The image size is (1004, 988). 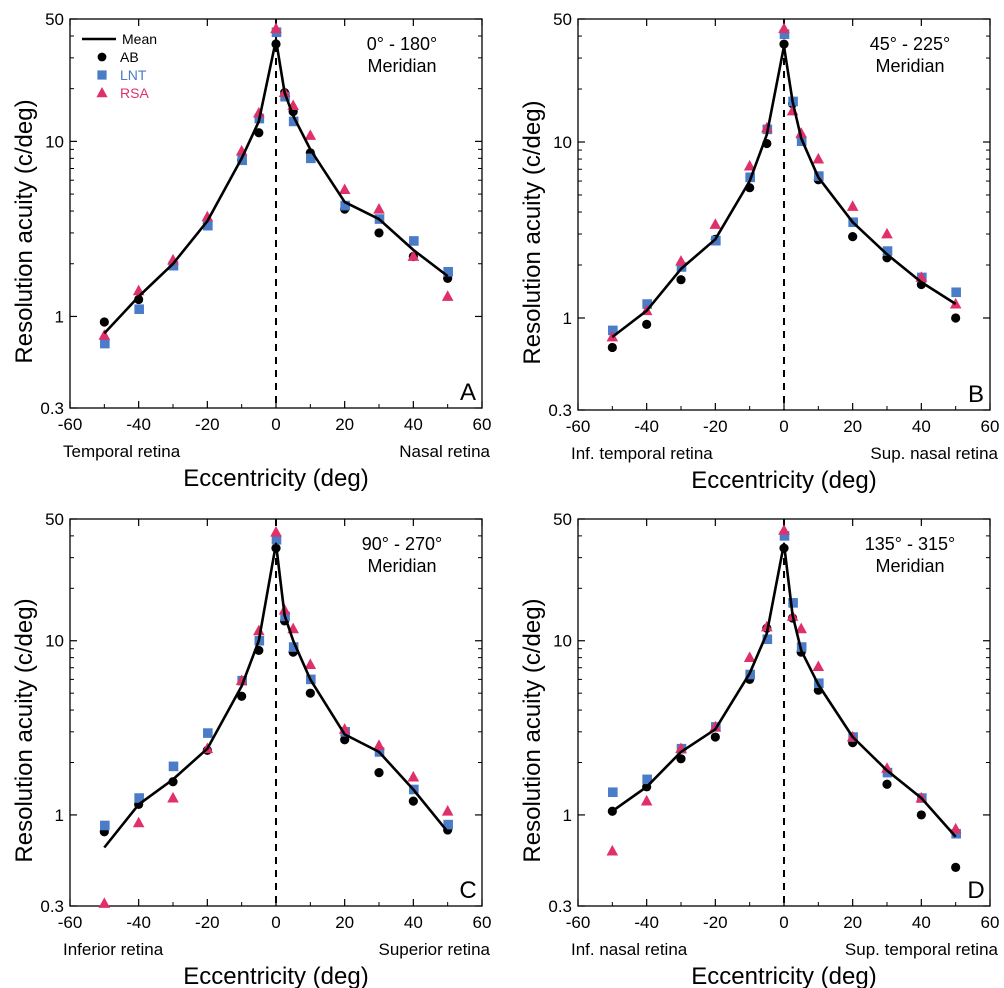 I want to click on retina-label-left: Inf. nasal retina, so click(x=629, y=949).